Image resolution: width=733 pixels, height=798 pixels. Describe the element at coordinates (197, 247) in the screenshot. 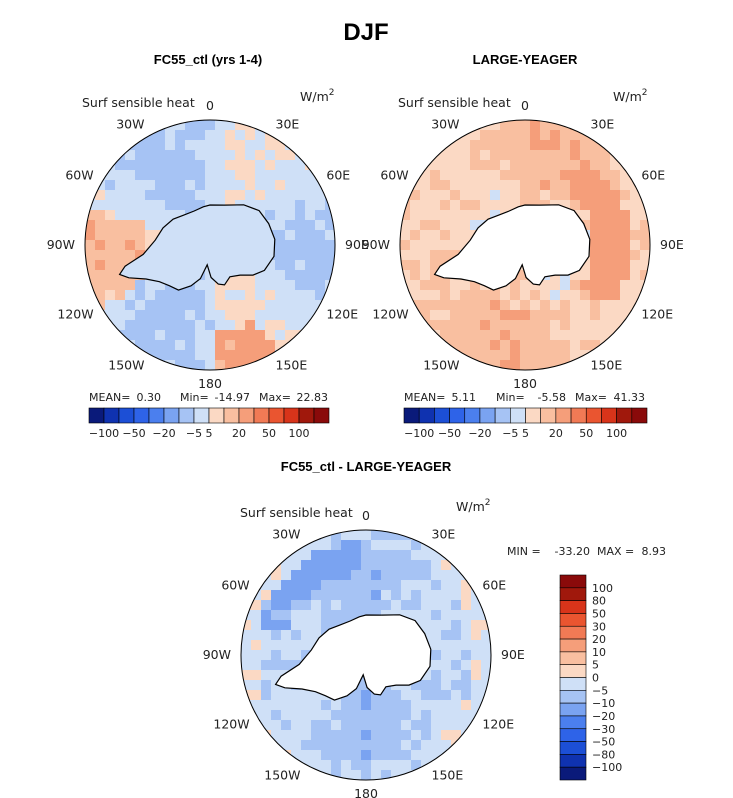

I see `antarctica-landmass` at that location.